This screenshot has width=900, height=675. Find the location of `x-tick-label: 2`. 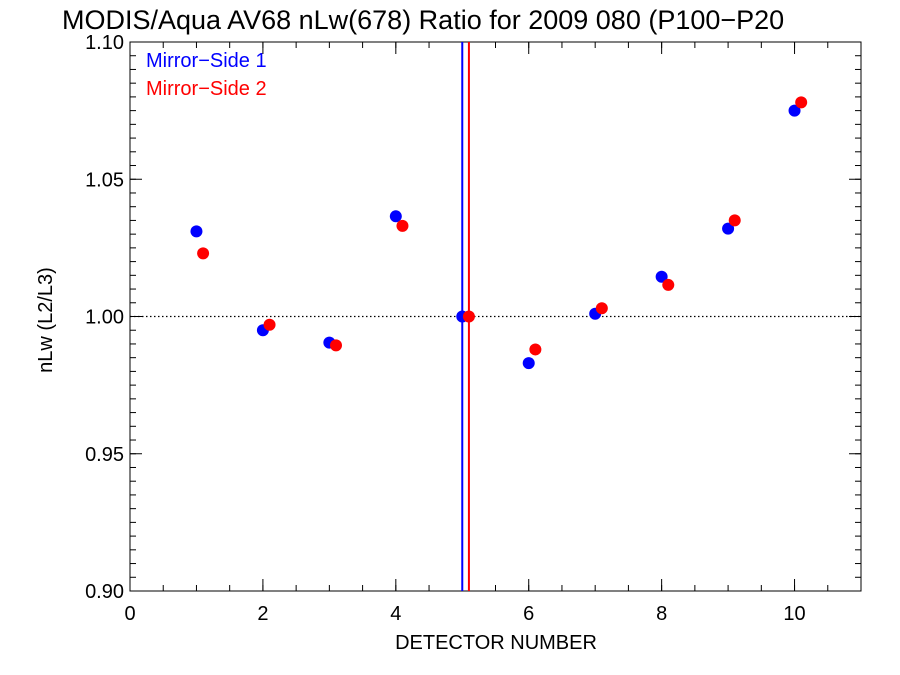

x-tick-label: 2 is located at coordinates (262, 614).